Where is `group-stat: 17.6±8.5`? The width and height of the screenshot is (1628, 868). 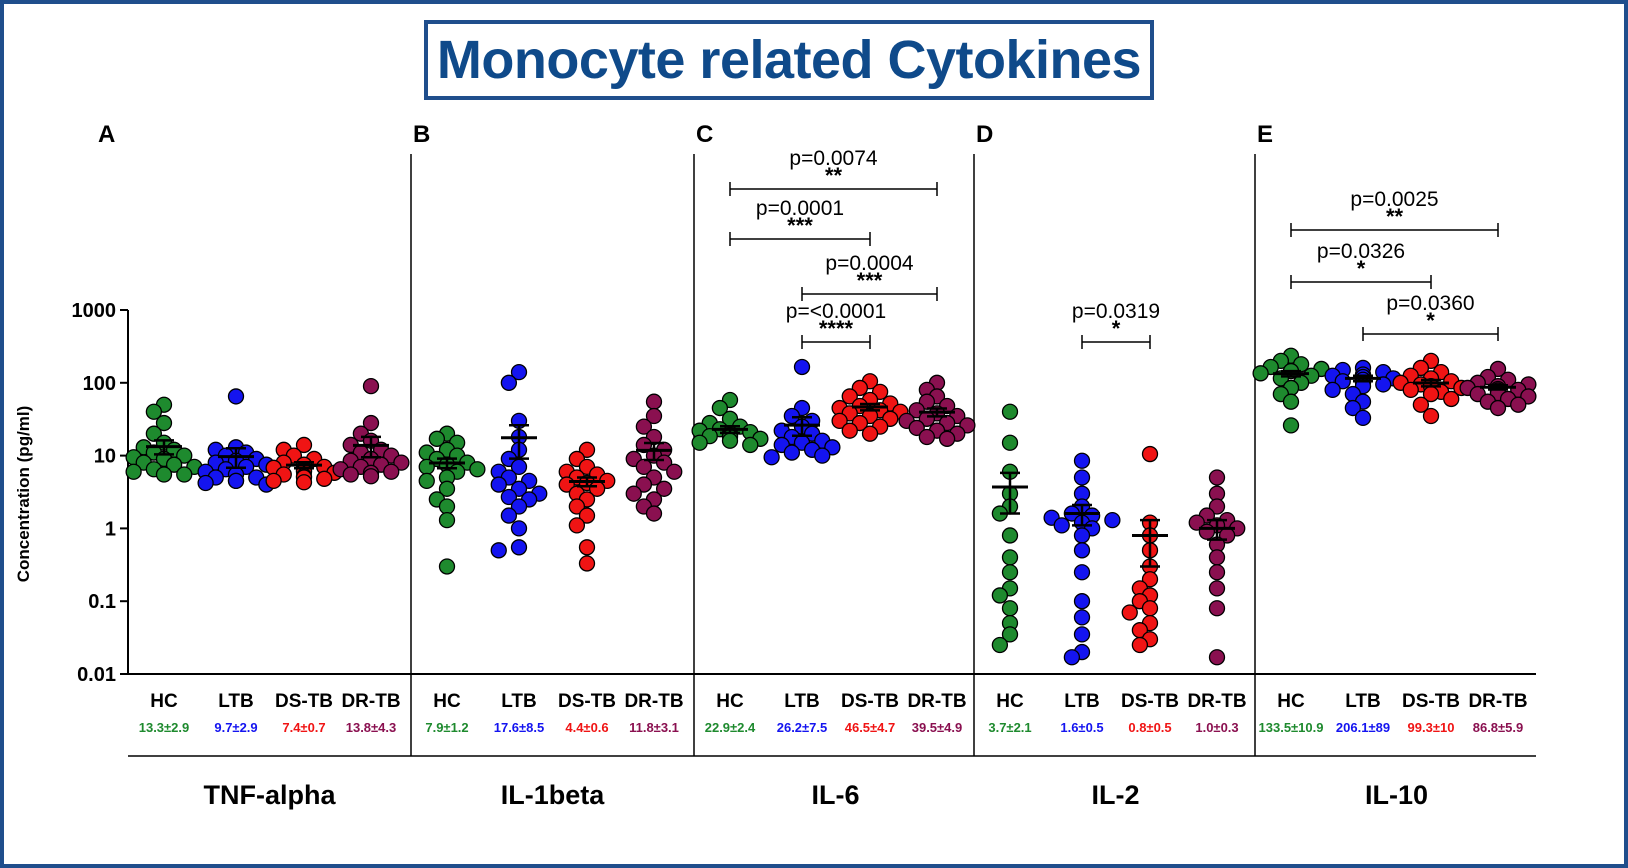 group-stat: 17.6±8.5 is located at coordinates (519, 727).